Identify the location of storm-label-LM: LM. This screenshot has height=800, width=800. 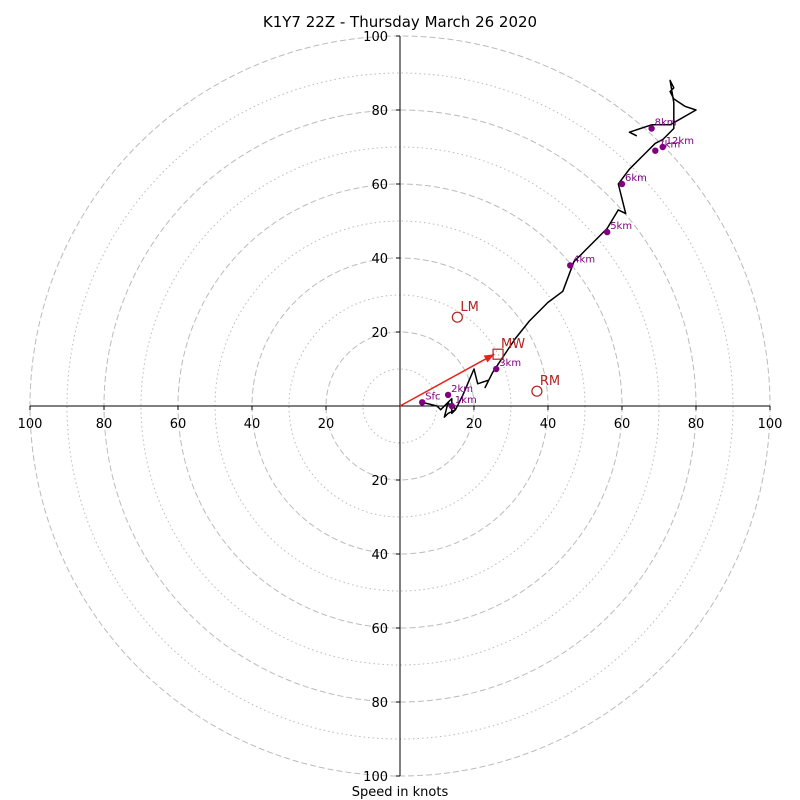
(469, 307).